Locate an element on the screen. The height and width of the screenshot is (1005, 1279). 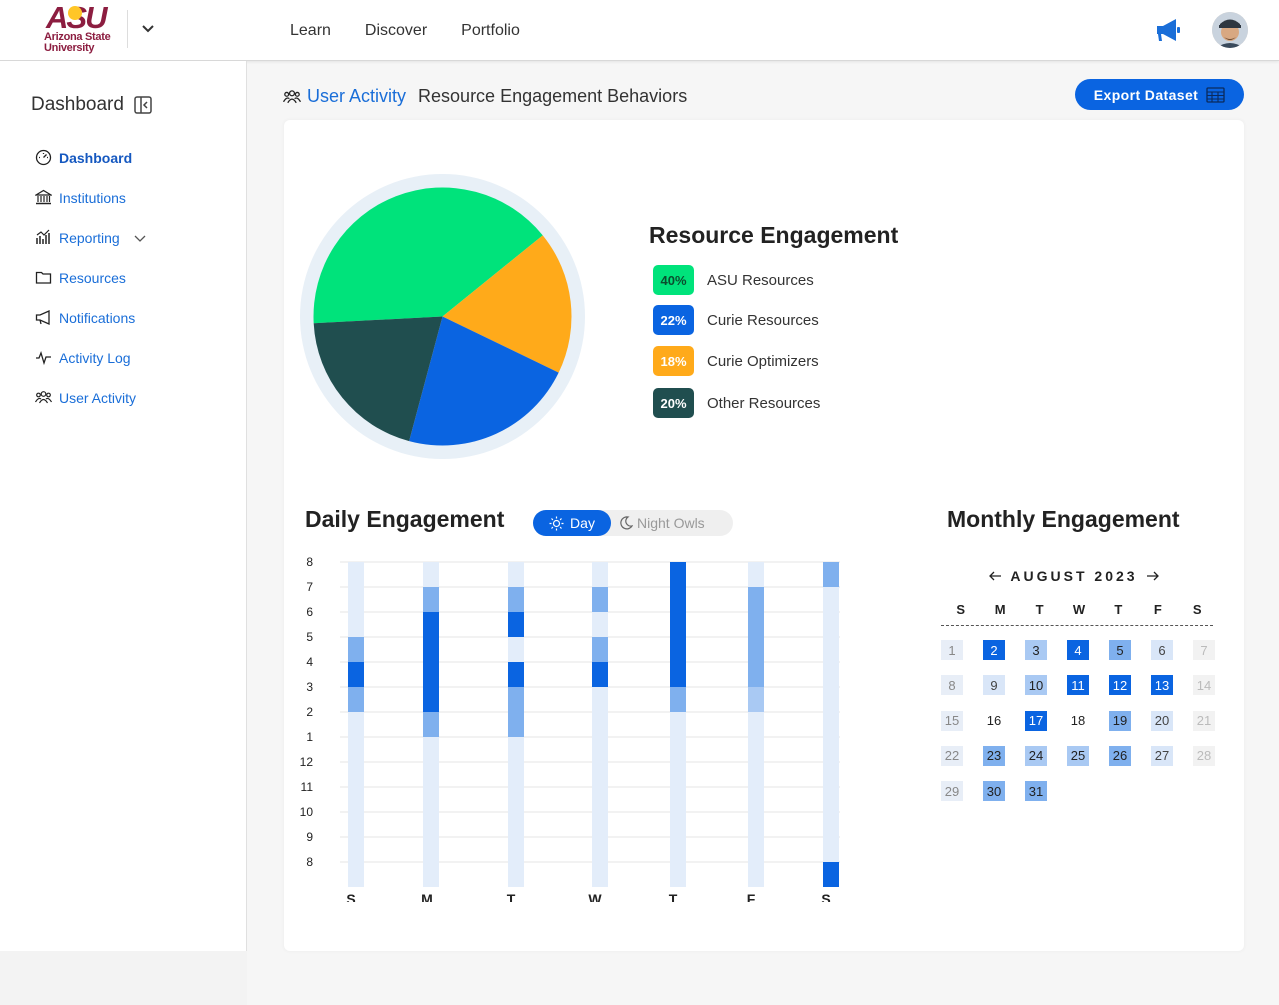
toggle-day-button: Day is located at coordinates (572, 523).